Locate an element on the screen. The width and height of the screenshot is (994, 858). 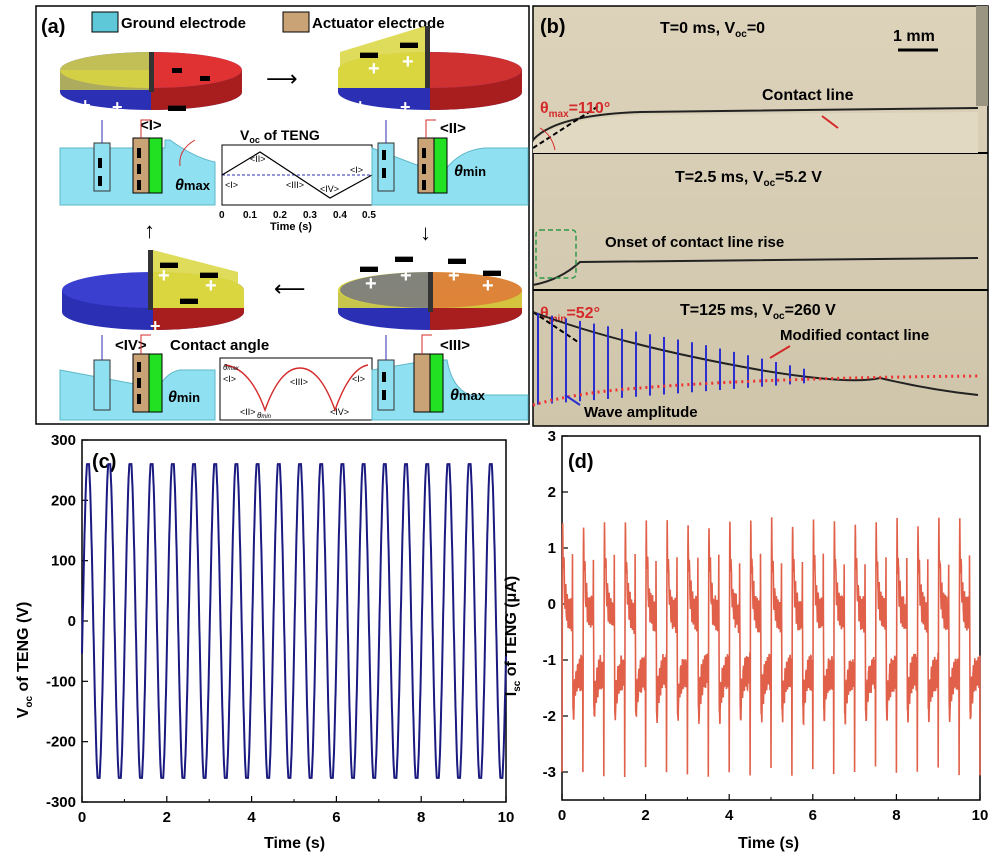
actuator-electrode-label: Actuator electrode is located at coordinates (378, 23).